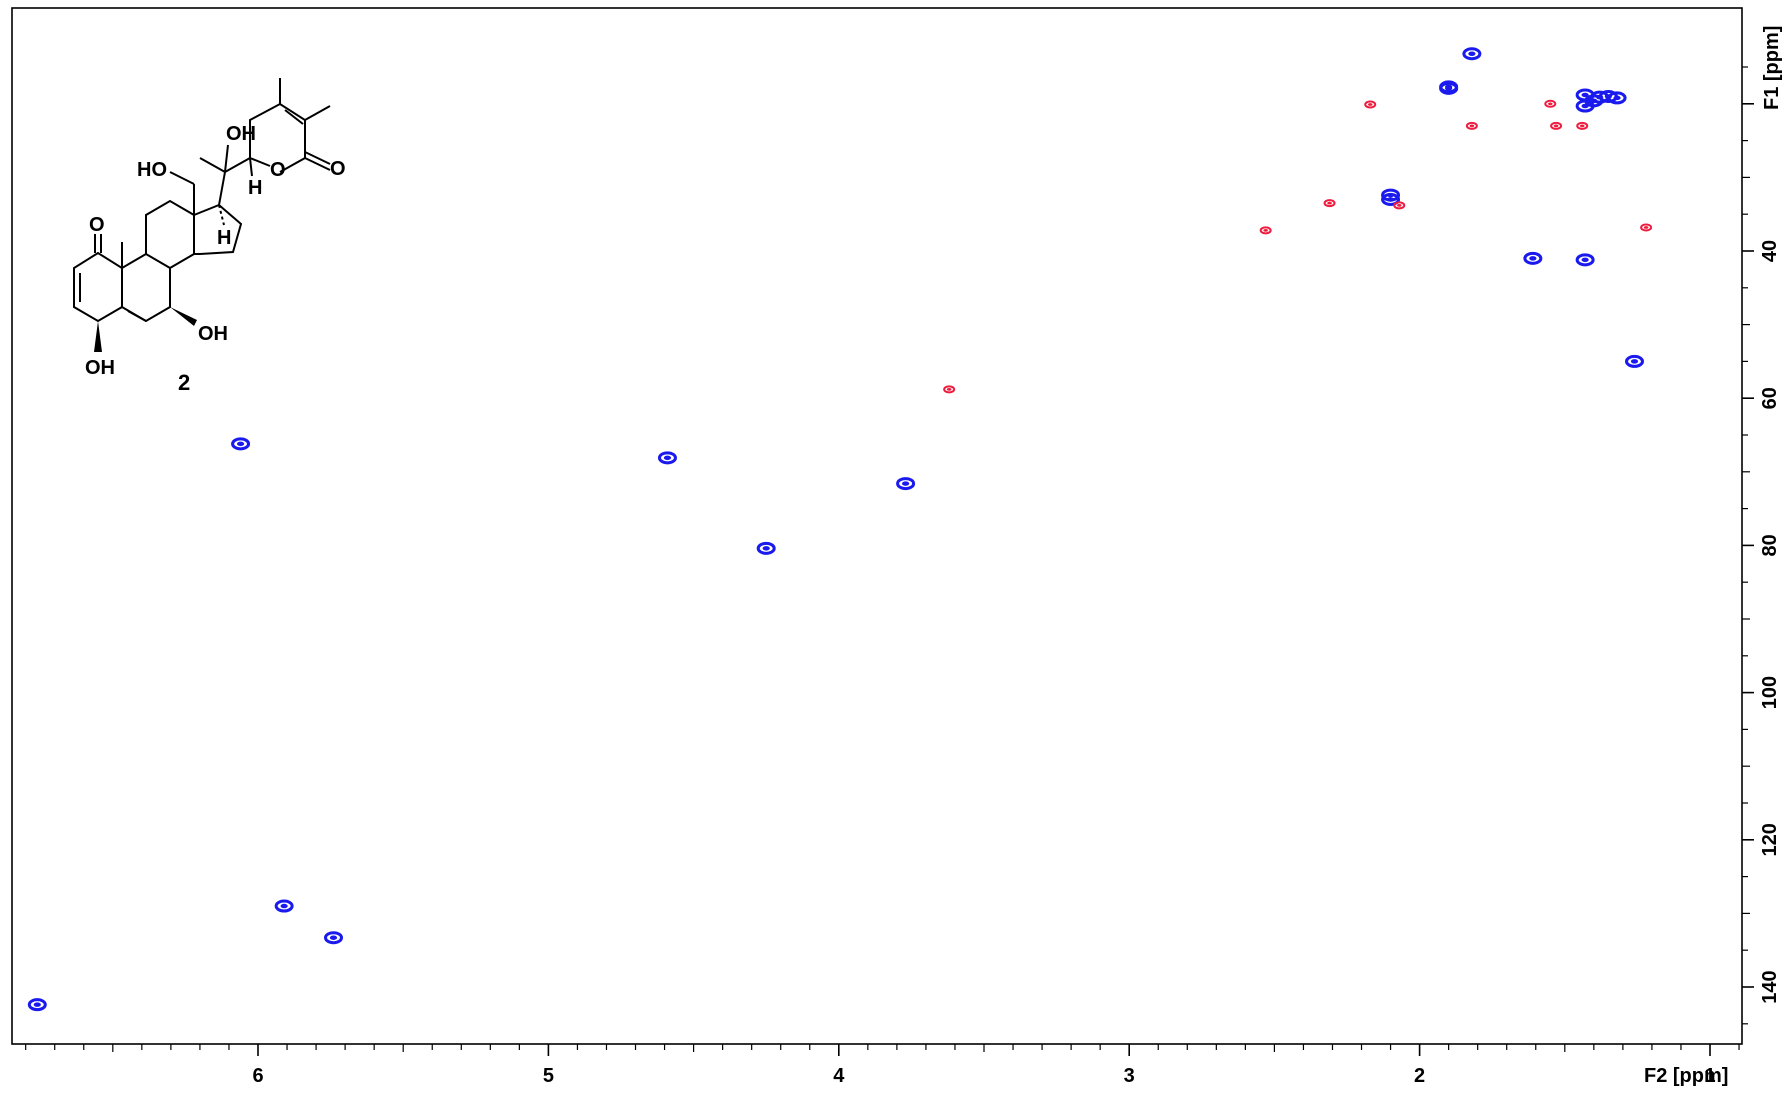 This screenshot has width=1791, height=1096. Describe the element at coordinates (224, 238) in the screenshot. I see `atom-label-h-17: H` at that location.